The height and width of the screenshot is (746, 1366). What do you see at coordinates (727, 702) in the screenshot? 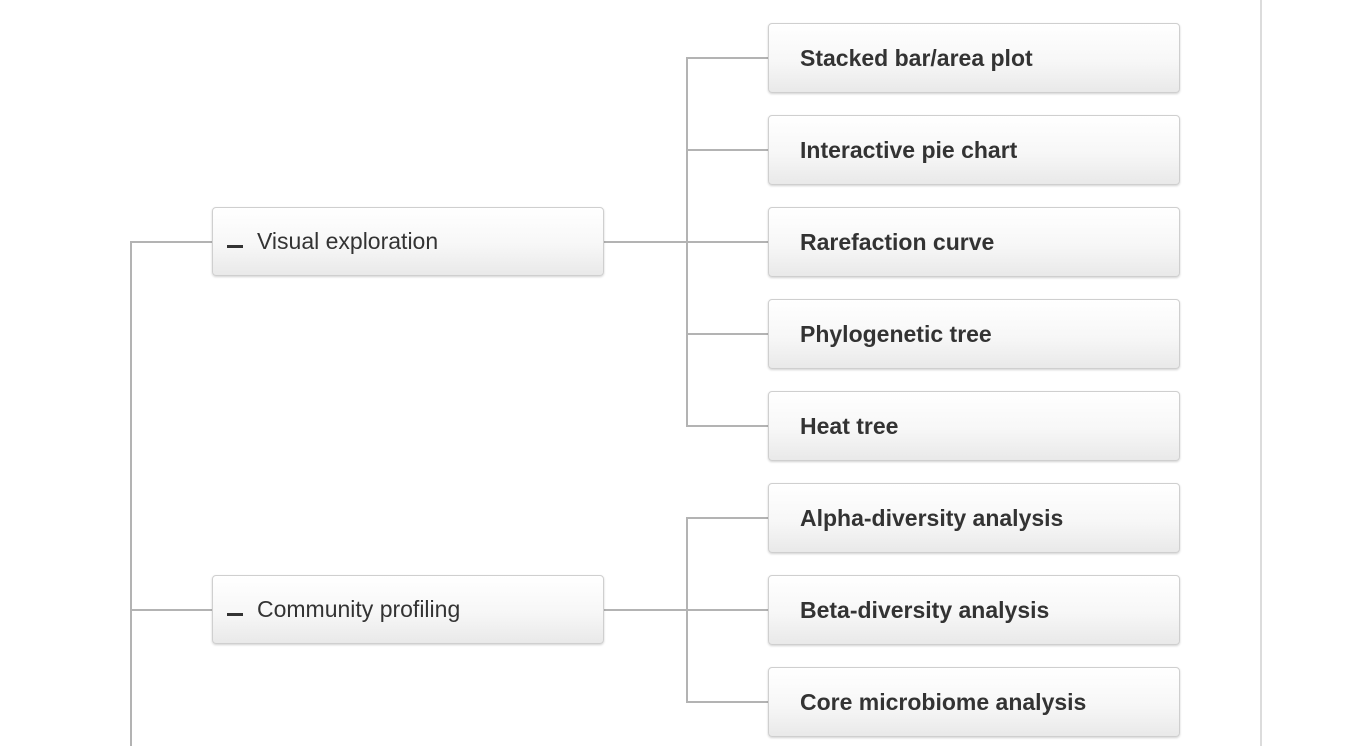
I see `branch-core` at bounding box center [727, 702].